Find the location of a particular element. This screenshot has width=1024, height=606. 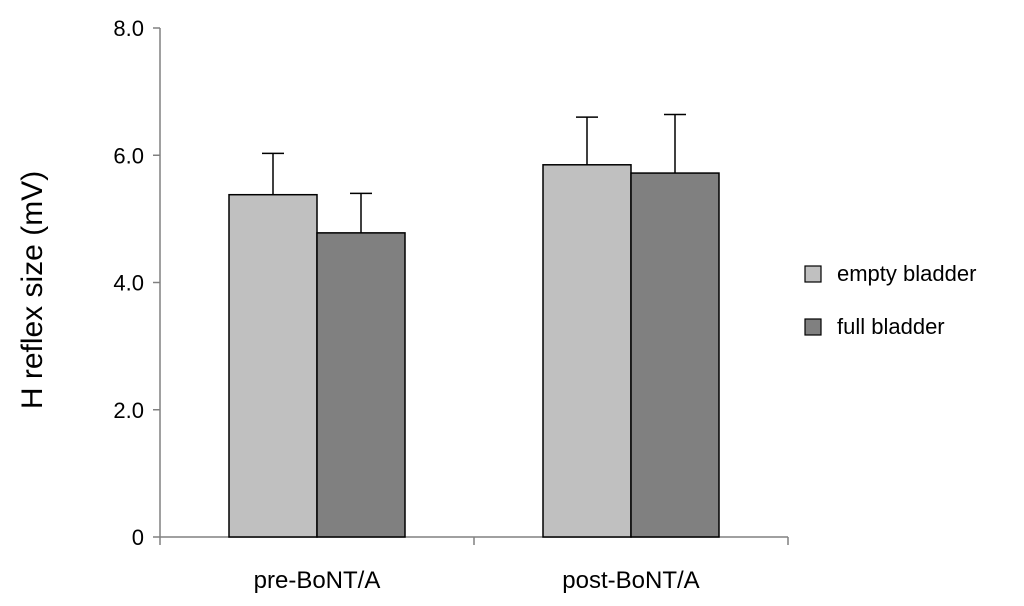

category-labels: pre-BoNT/A post-BoNT/A is located at coordinates (477, 580).